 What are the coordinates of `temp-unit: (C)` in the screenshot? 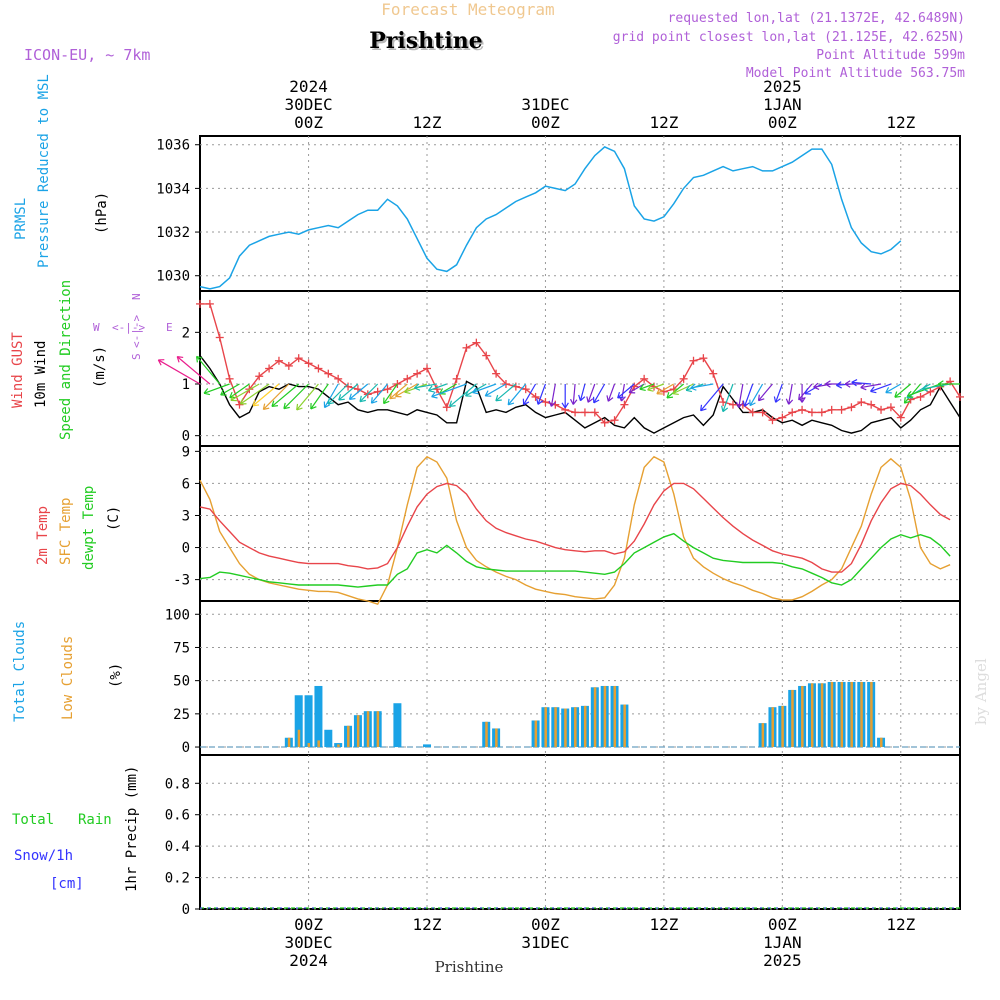 It's located at (114, 518).